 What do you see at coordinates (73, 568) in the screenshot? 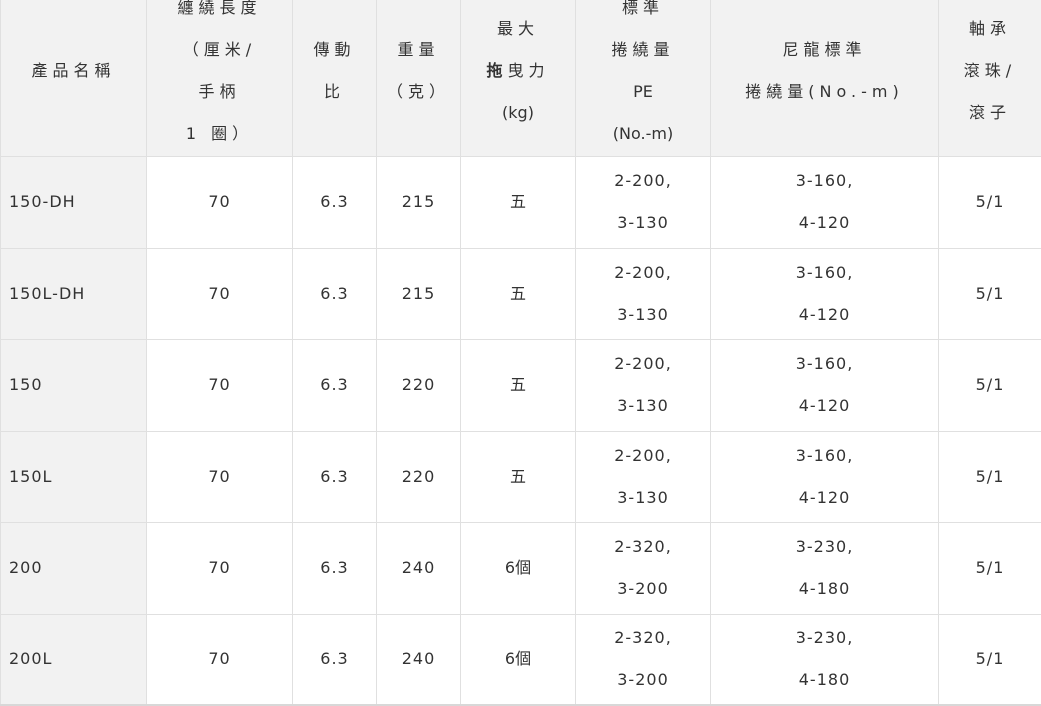
I see `cell-product-name: 200` at bounding box center [73, 568].